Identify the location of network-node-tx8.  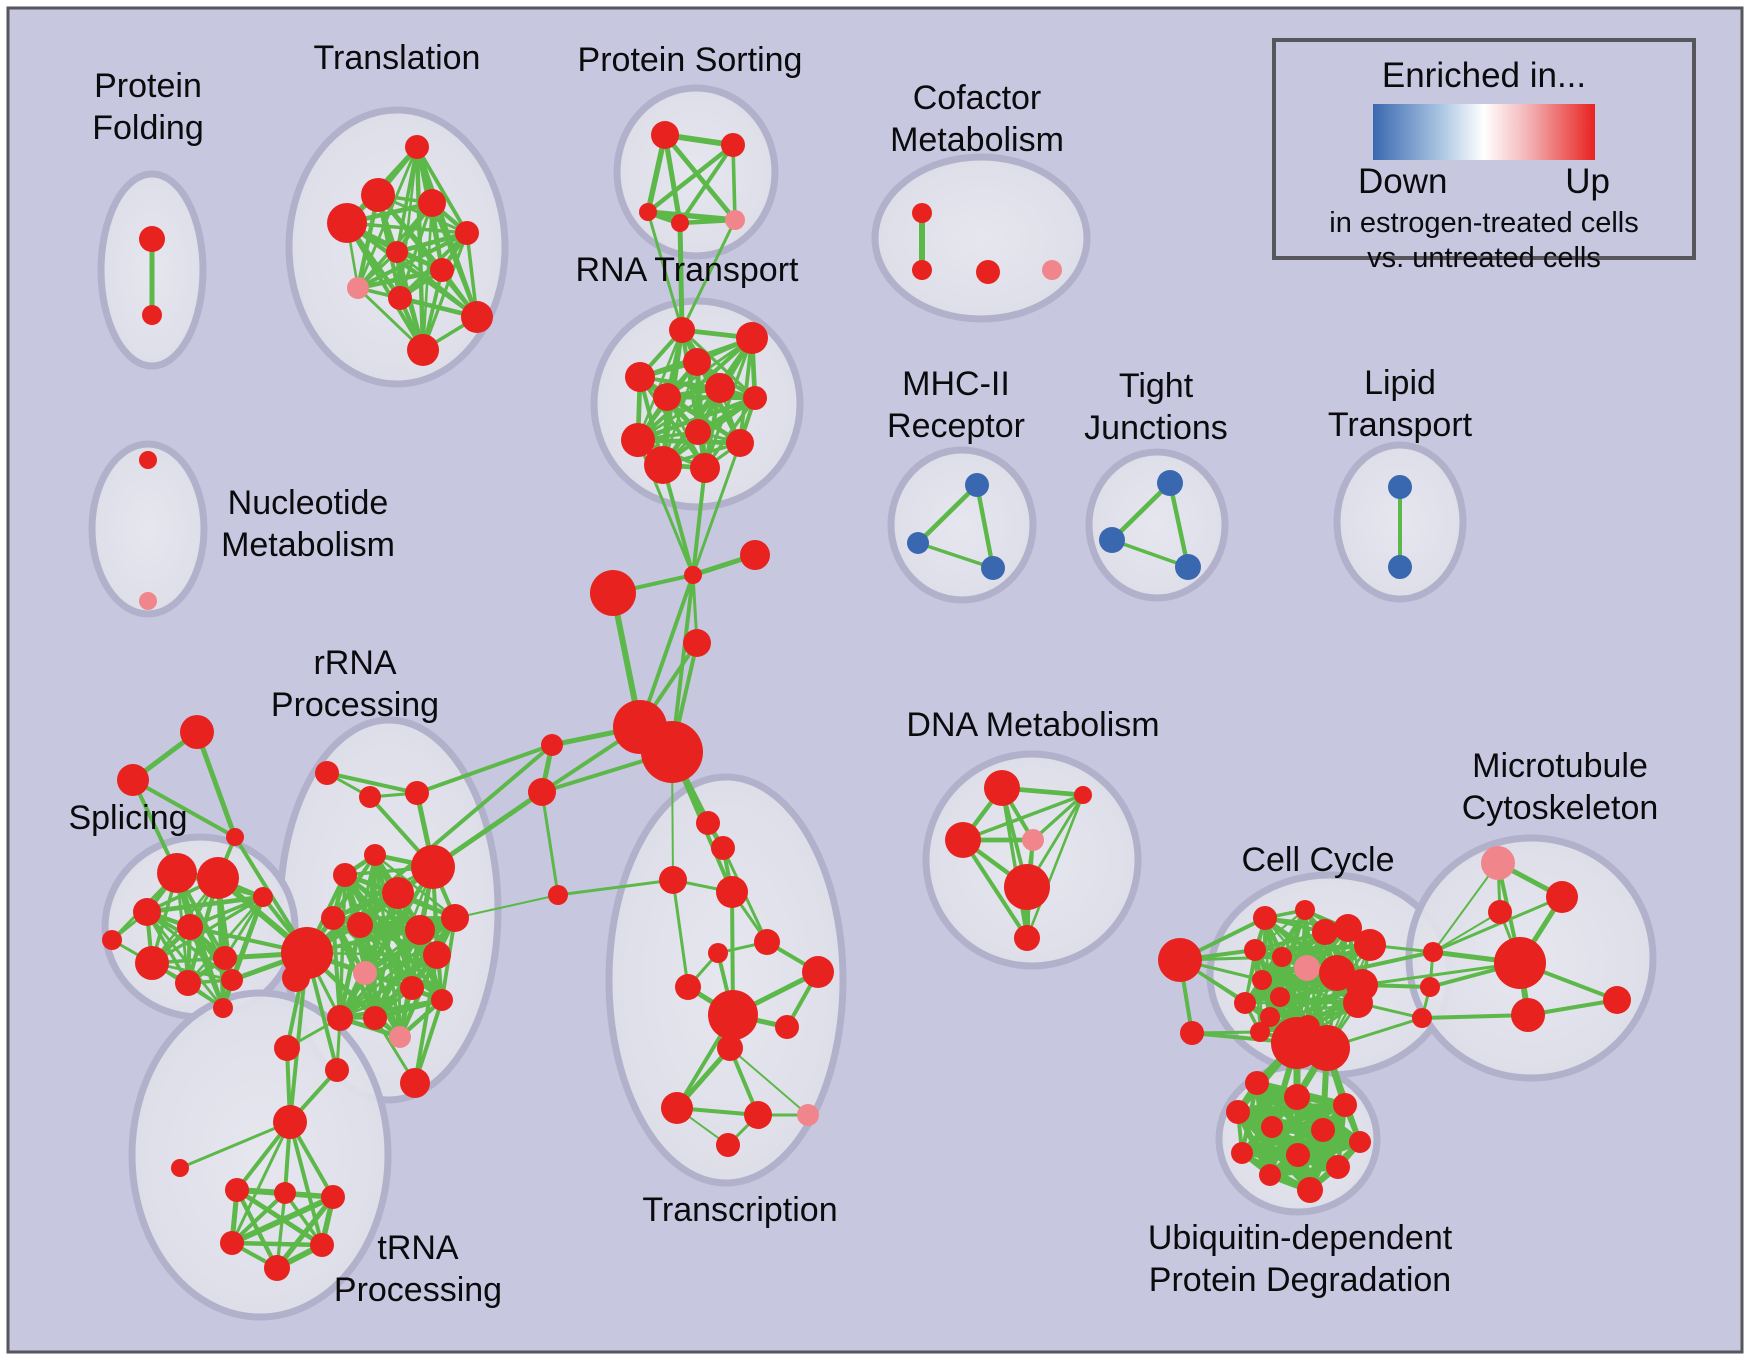
(688, 987).